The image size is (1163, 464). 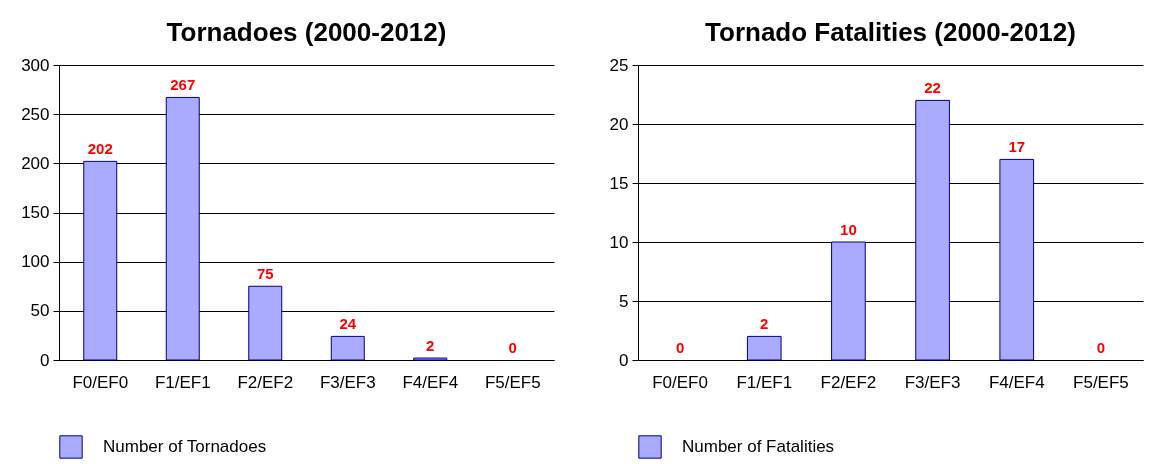 I want to click on y-tick-label: 50, so click(x=40, y=311).